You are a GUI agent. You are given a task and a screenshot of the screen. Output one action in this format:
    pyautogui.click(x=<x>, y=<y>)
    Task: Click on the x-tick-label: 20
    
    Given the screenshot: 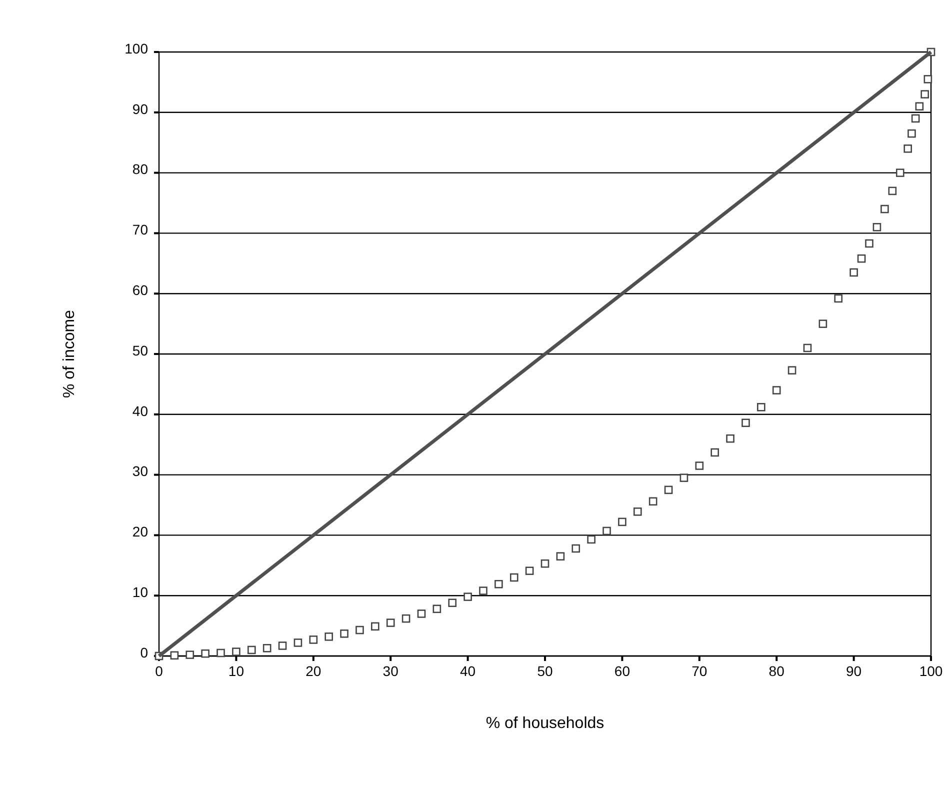 What is the action you would take?
    pyautogui.click(x=314, y=671)
    